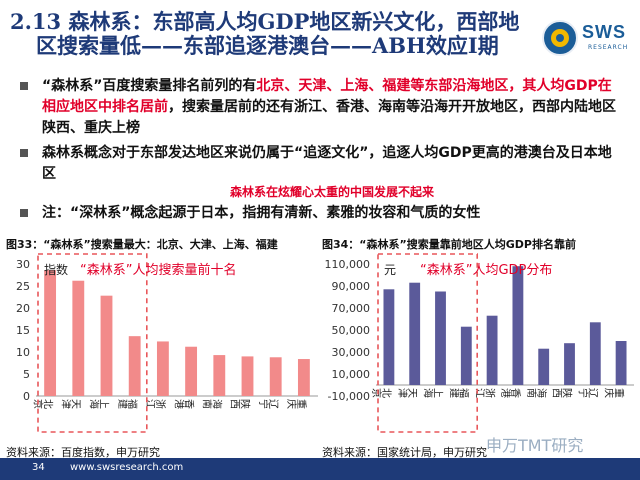 This screenshot has width=640, height=480. I want to click on y-tick-label: 10,000, so click(351, 374).